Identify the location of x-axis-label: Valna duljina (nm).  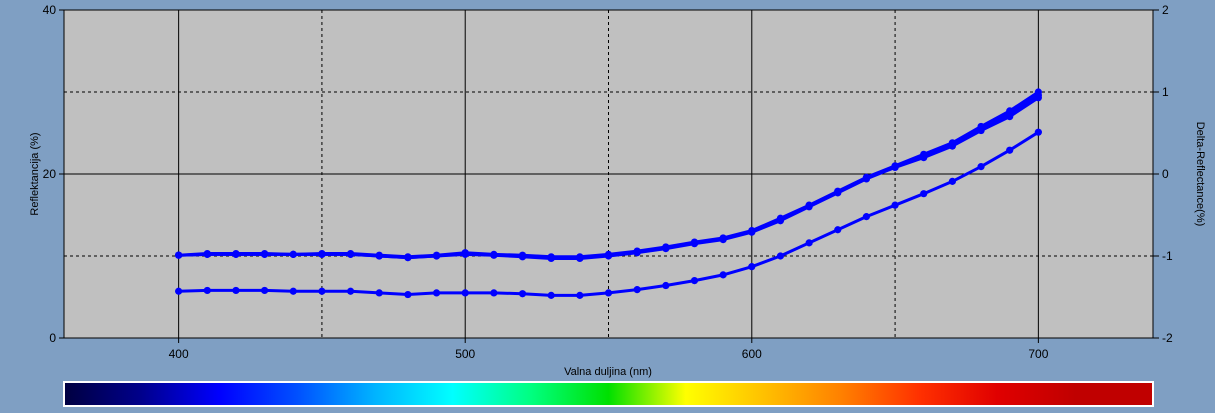
(608, 372).